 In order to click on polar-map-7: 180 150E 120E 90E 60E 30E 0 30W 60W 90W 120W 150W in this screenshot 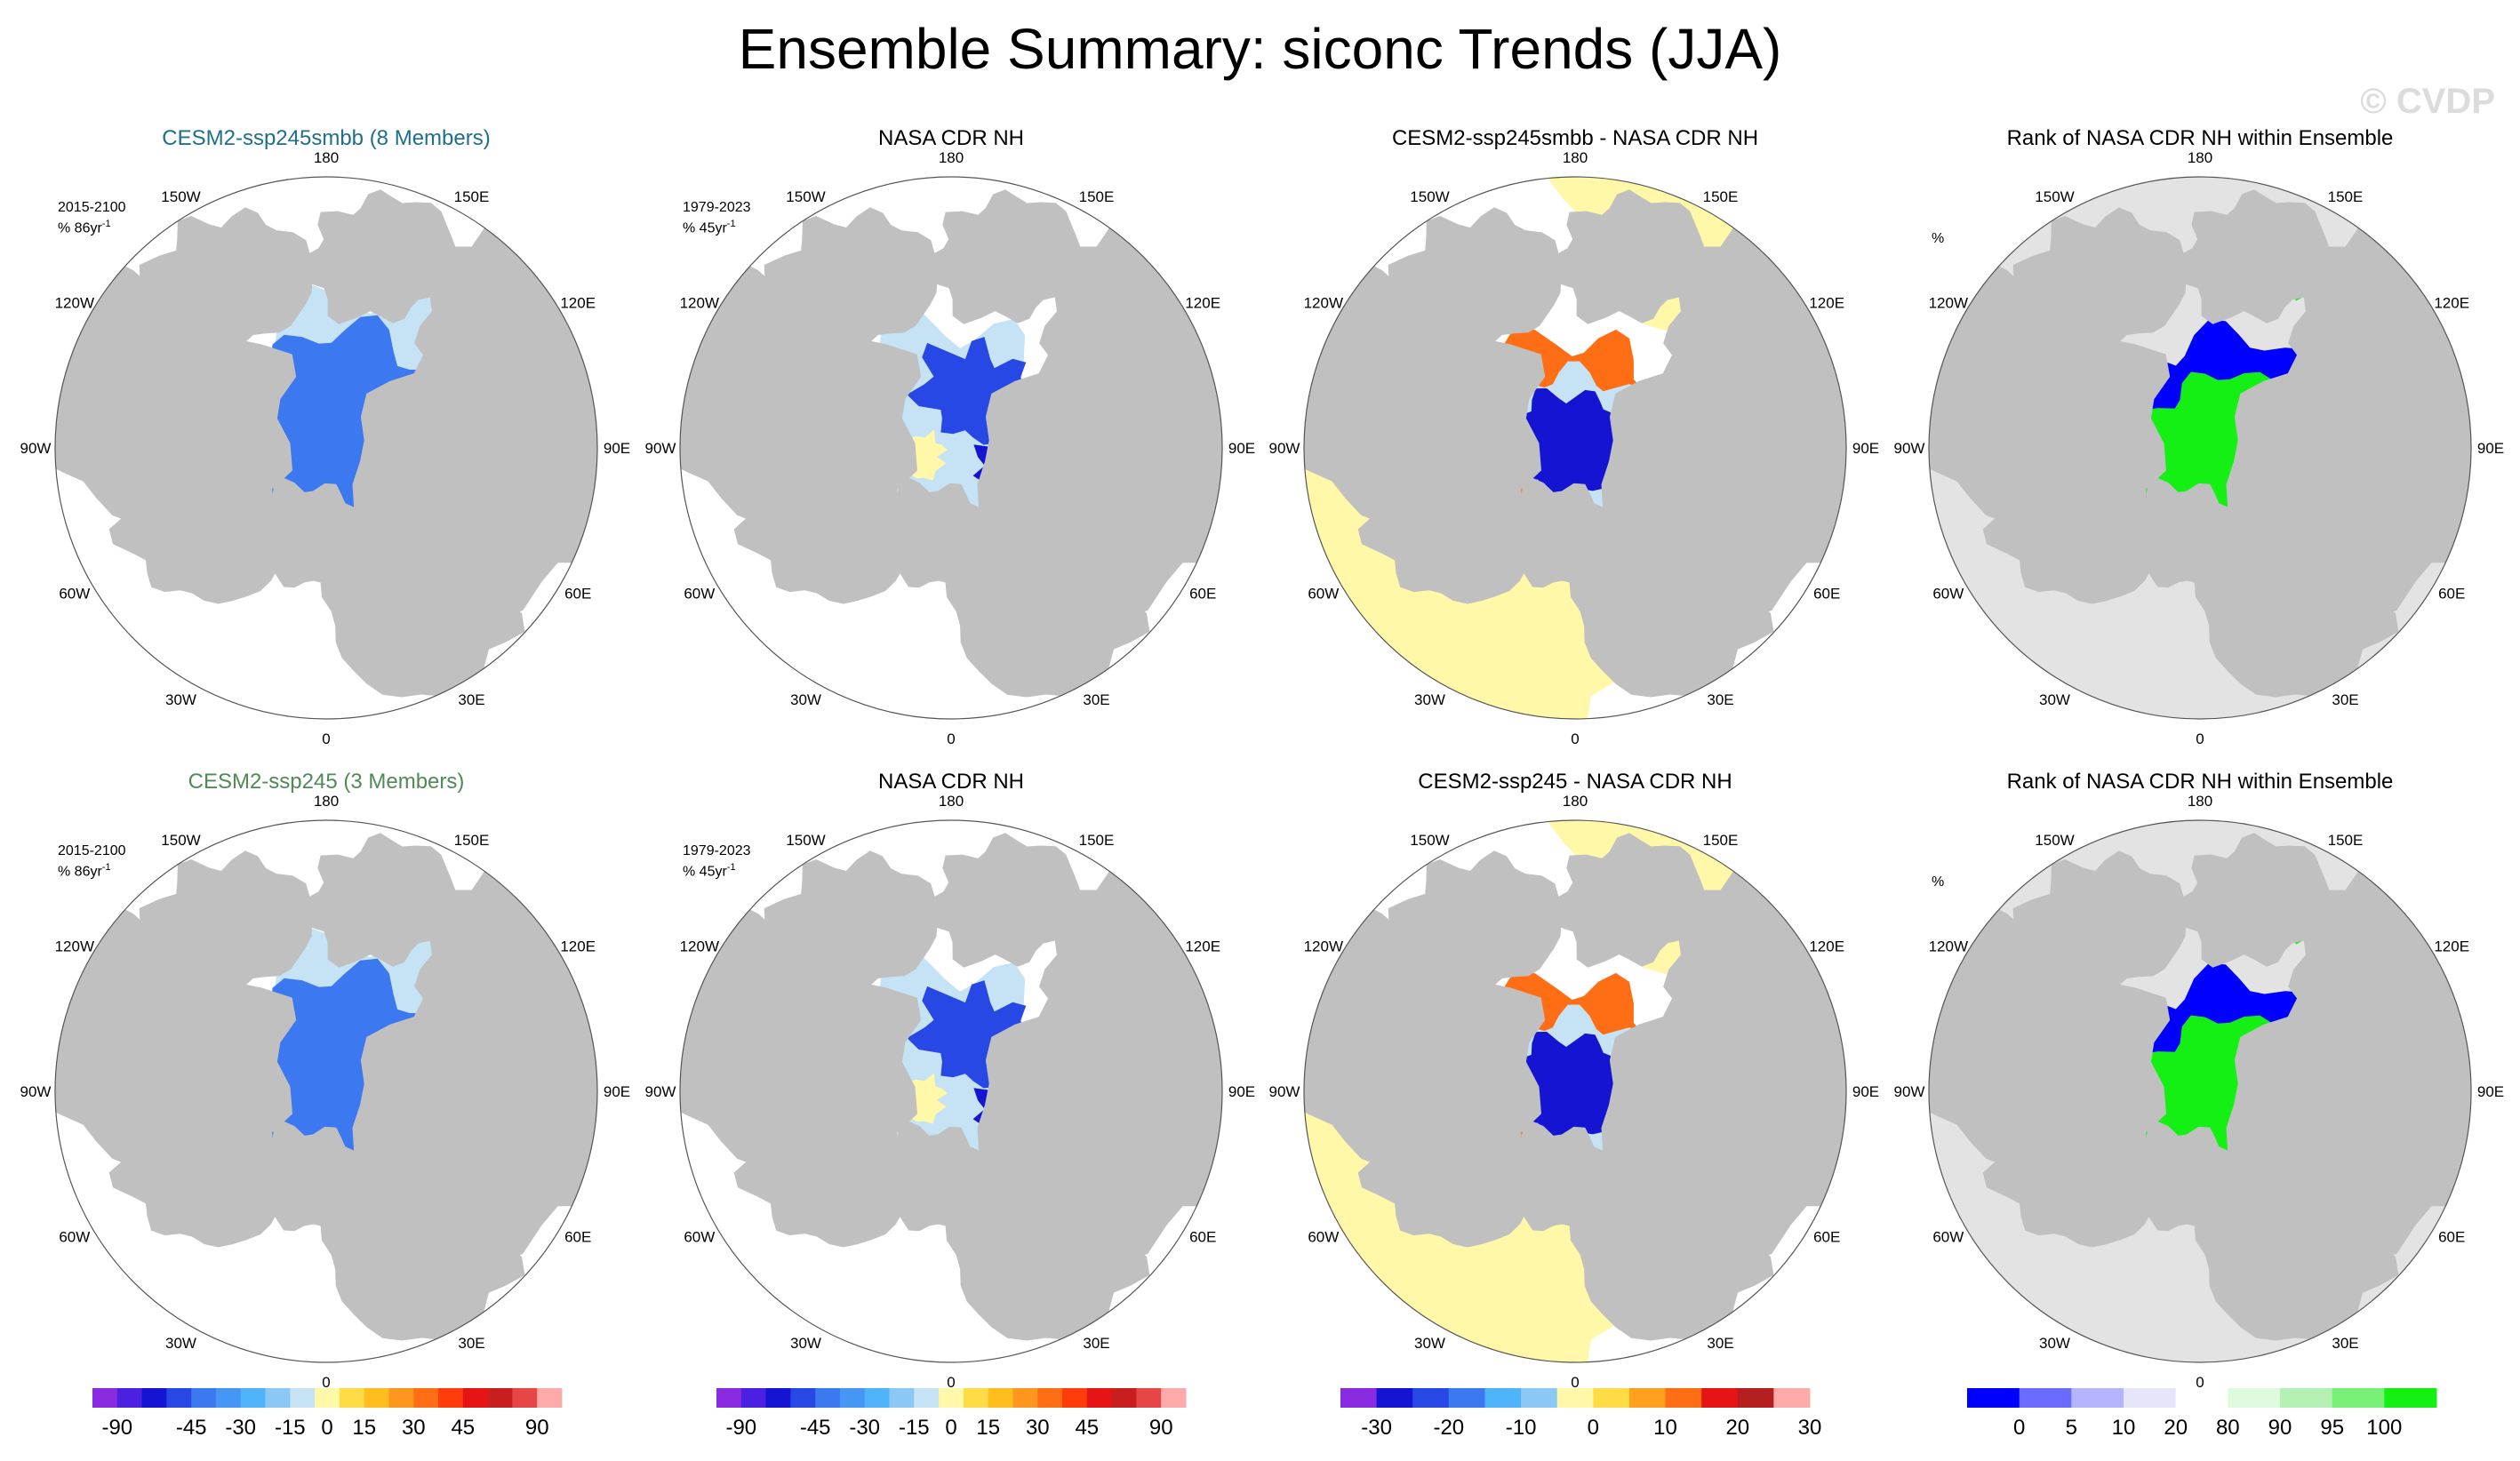, I will do `click(1574, 1092)`.